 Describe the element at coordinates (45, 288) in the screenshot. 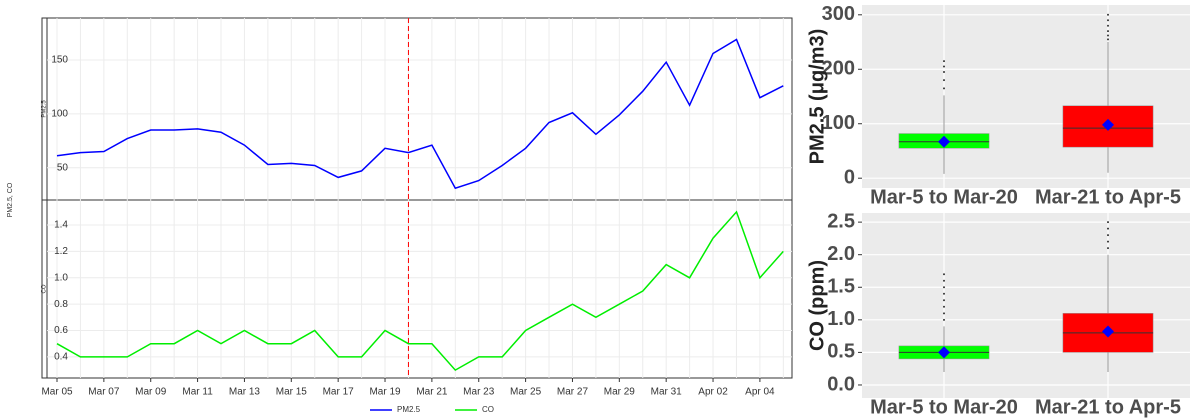

I see `panel-label: CO` at that location.